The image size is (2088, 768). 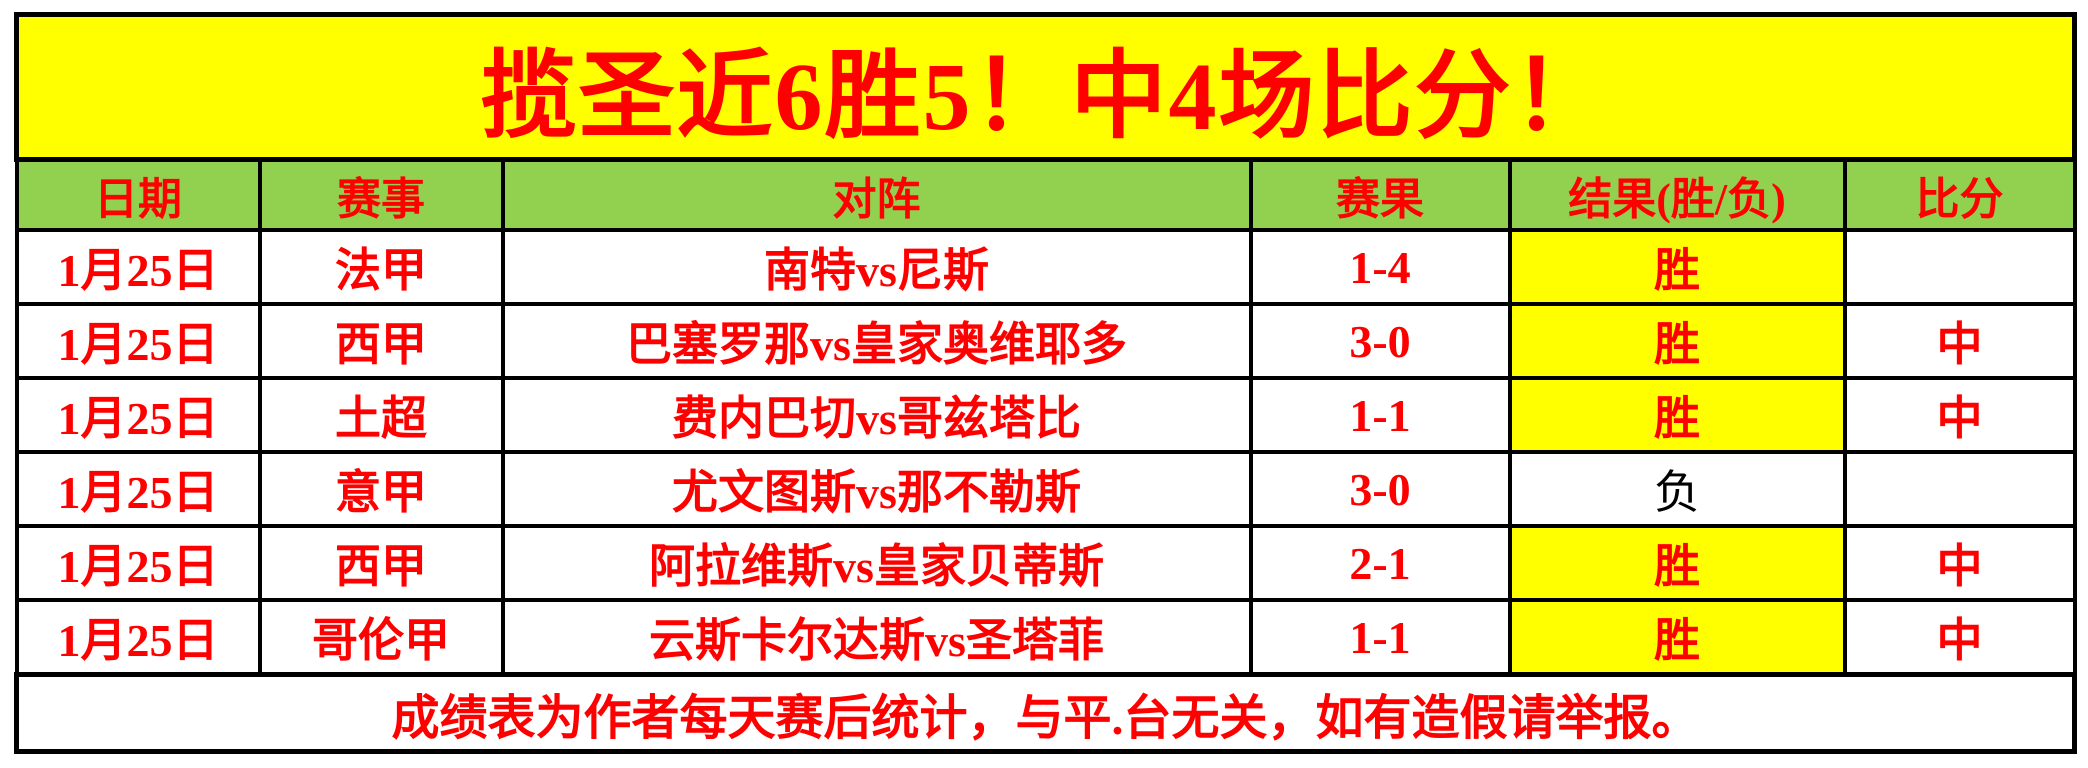 I want to click on footer-row: 成绩表为作者每天赛后统计，与平.台无关，如有造假请举报。, so click(x=1045, y=713).